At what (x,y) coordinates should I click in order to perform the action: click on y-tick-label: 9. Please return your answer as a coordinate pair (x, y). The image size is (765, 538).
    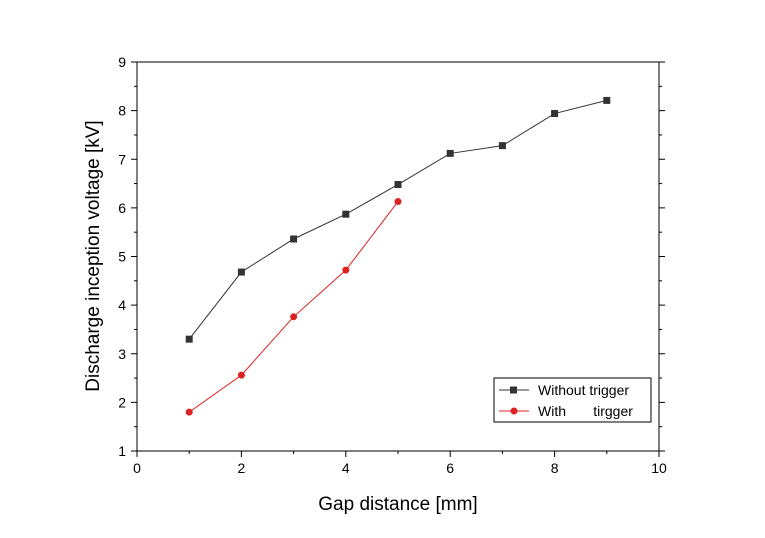
    Looking at the image, I should click on (122, 62).